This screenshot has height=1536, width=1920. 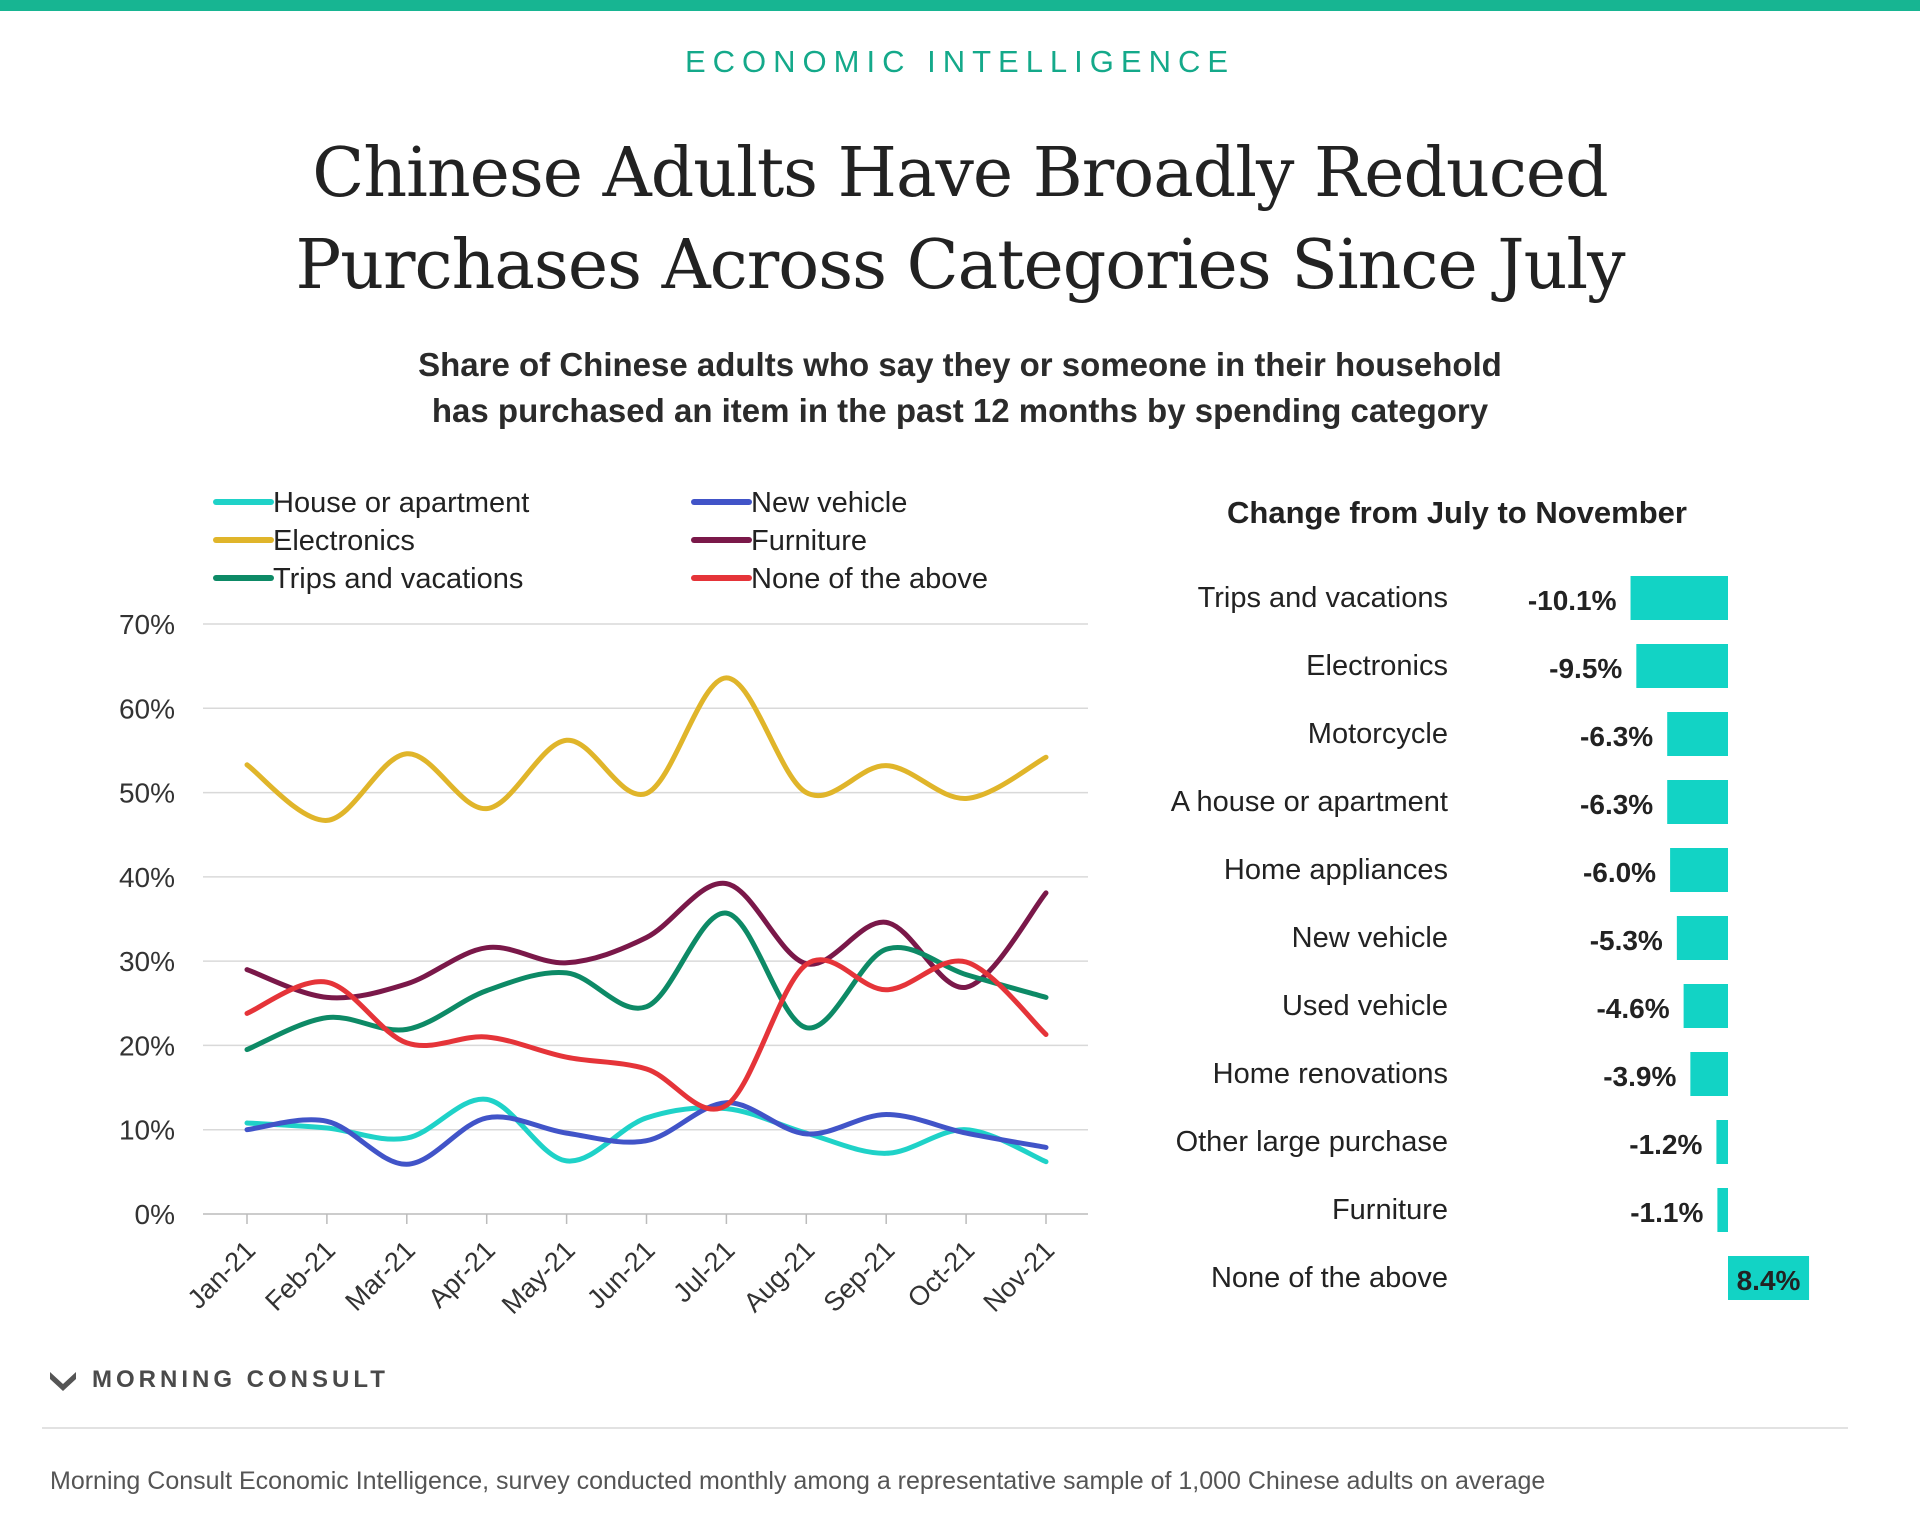 What do you see at coordinates (1585, 668) in the screenshot?
I see `bar-value-label: -9.5%` at bounding box center [1585, 668].